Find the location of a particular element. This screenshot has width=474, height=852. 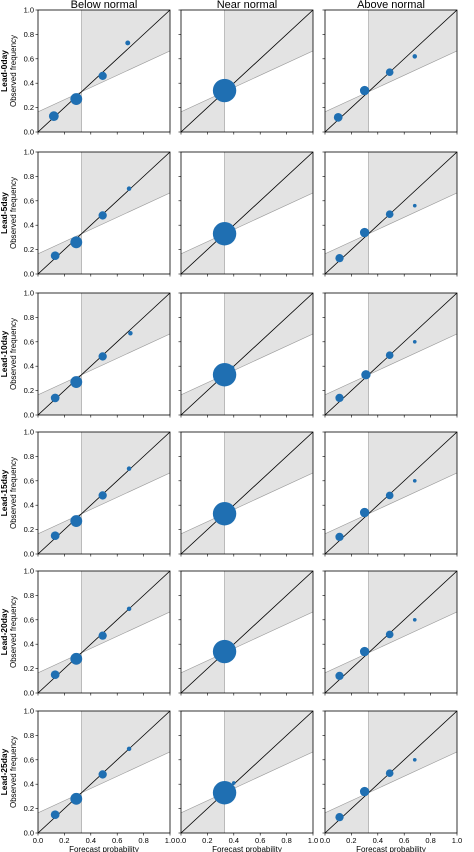

row-label: Lead-10day is located at coordinates (4, 353).